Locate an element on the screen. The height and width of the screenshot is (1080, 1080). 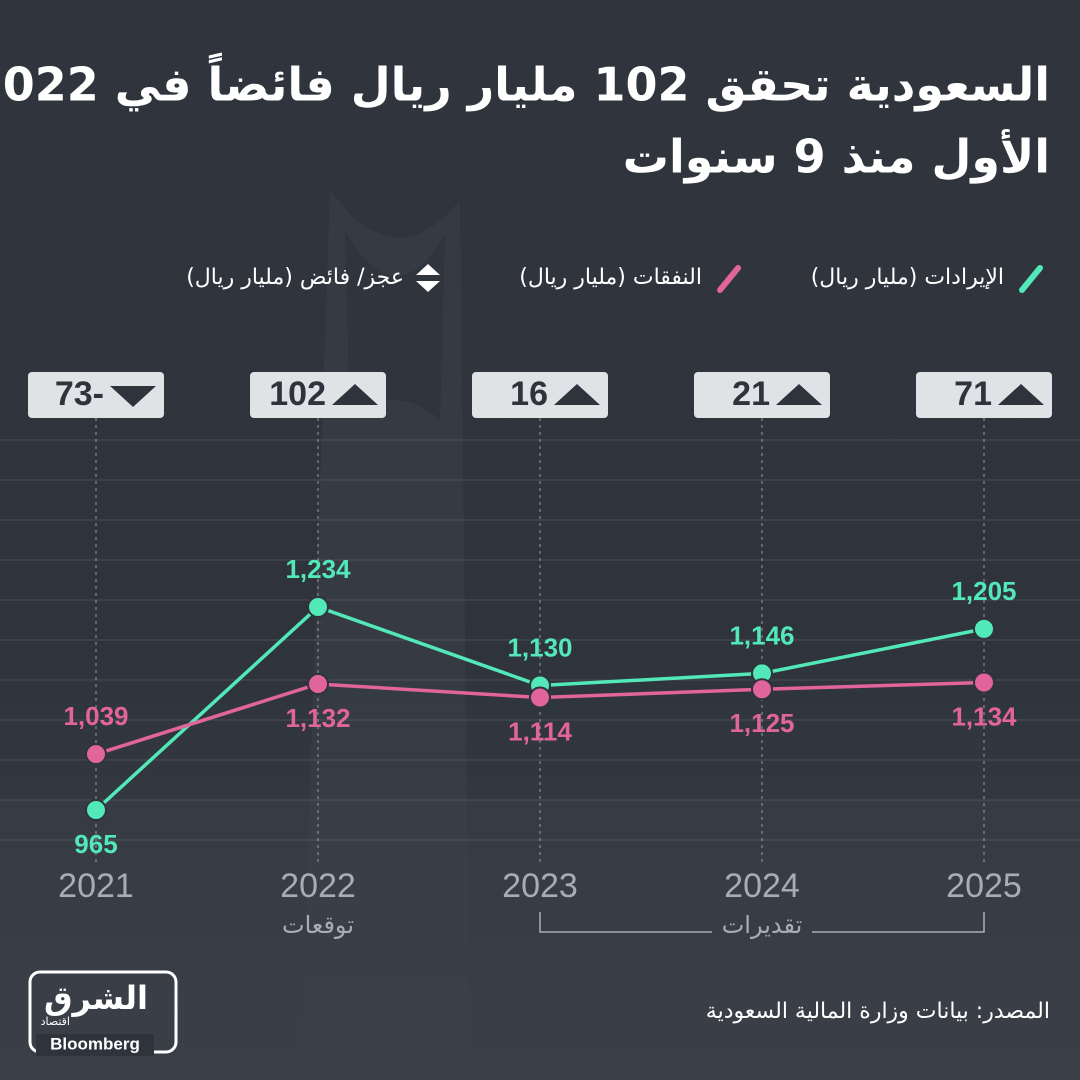
annotation: تقديرات is located at coordinates (762, 925).